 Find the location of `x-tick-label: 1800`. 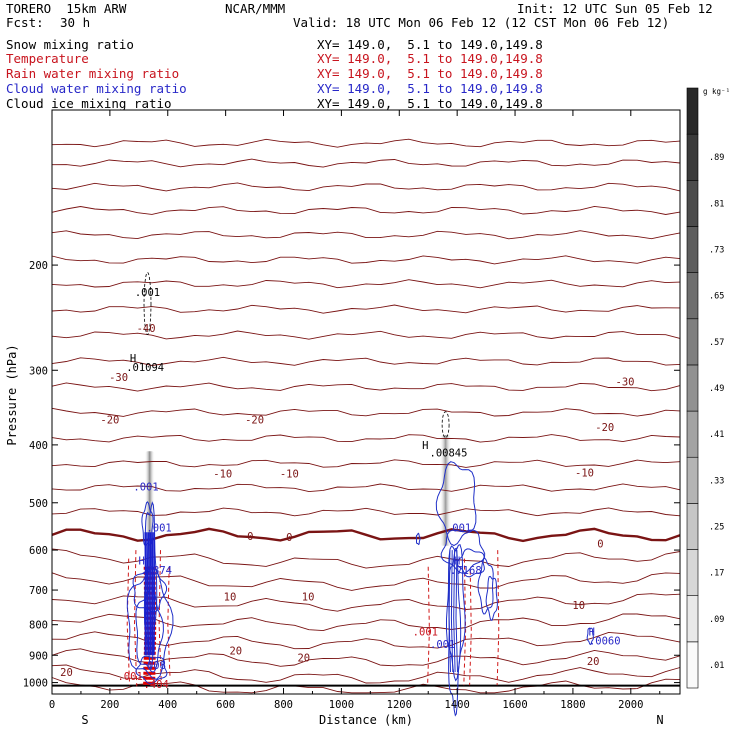

x-tick-label: 1800 is located at coordinates (572, 705).